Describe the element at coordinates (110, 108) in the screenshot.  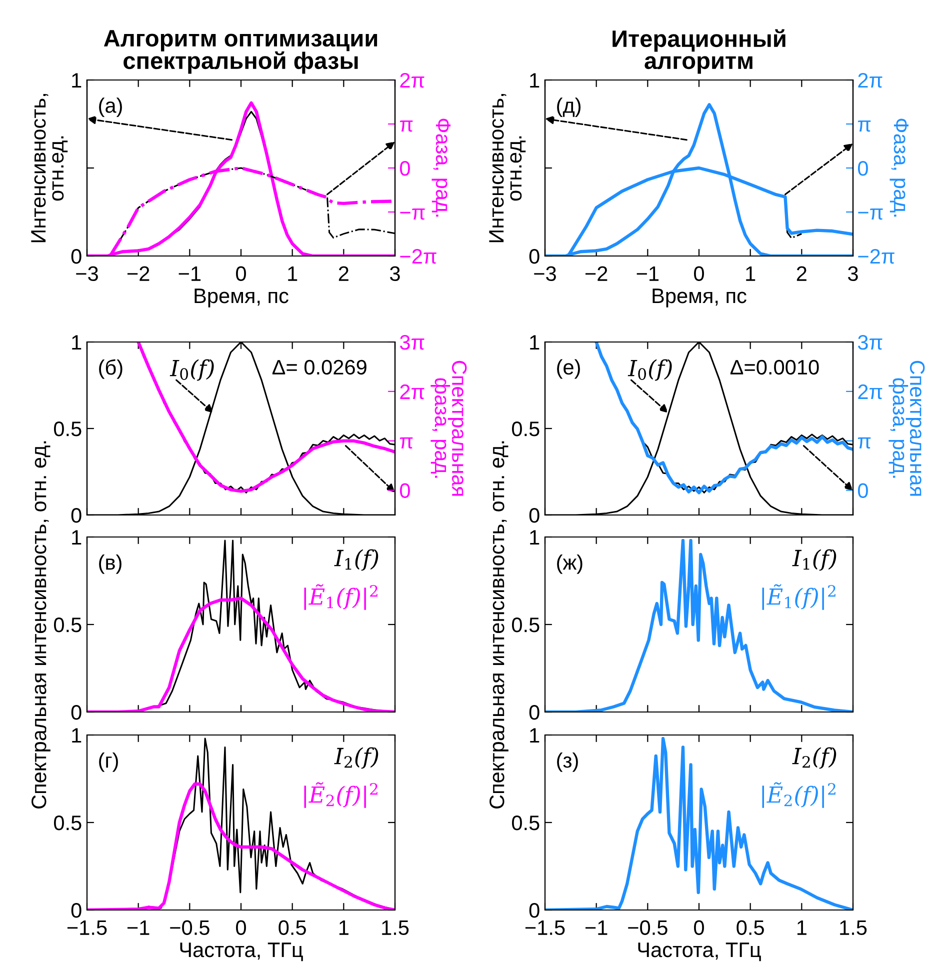
I see `annotation: (а)` at that location.